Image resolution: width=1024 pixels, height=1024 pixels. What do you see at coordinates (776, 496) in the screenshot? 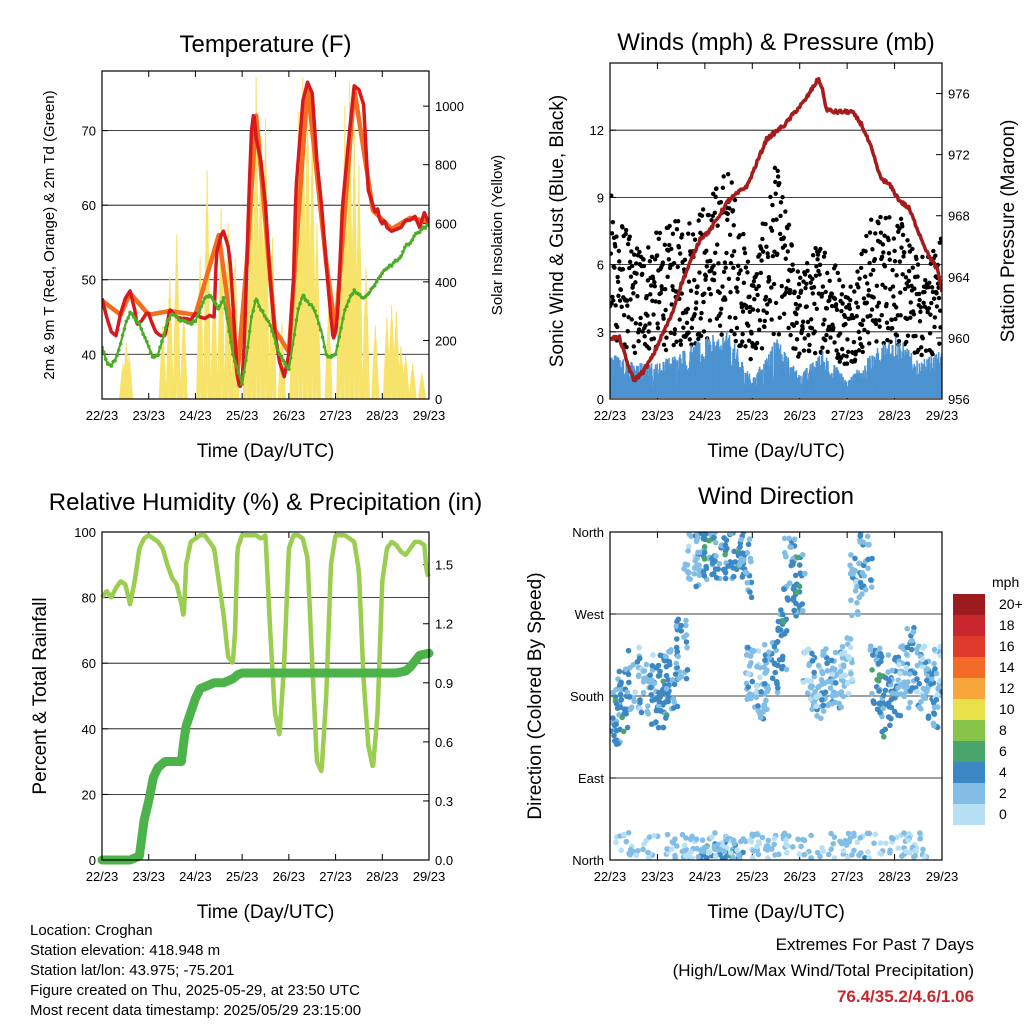
I see `chart-title: Wind Direction` at bounding box center [776, 496].